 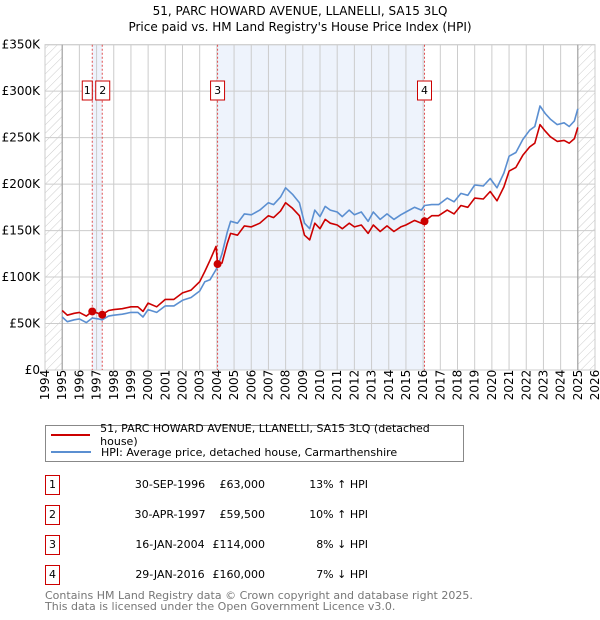 I want to click on x-tick-label: 2023, so click(x=543, y=385).